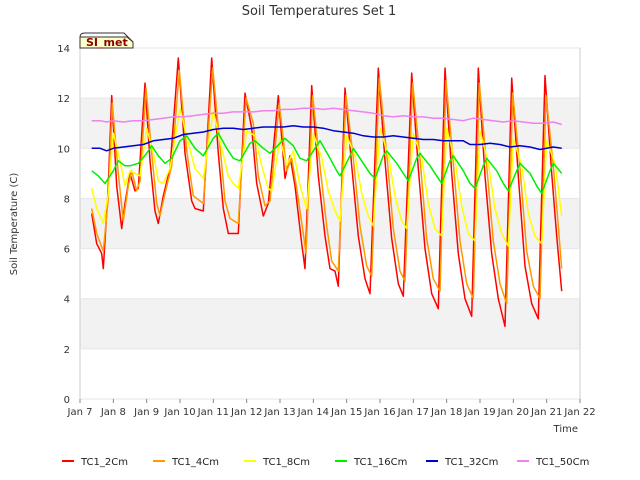 The width and height of the screenshot is (640, 480). What do you see at coordinates (319, 11) in the screenshot?
I see `chart-title: Soil Temperatures Set 1` at bounding box center [319, 11].